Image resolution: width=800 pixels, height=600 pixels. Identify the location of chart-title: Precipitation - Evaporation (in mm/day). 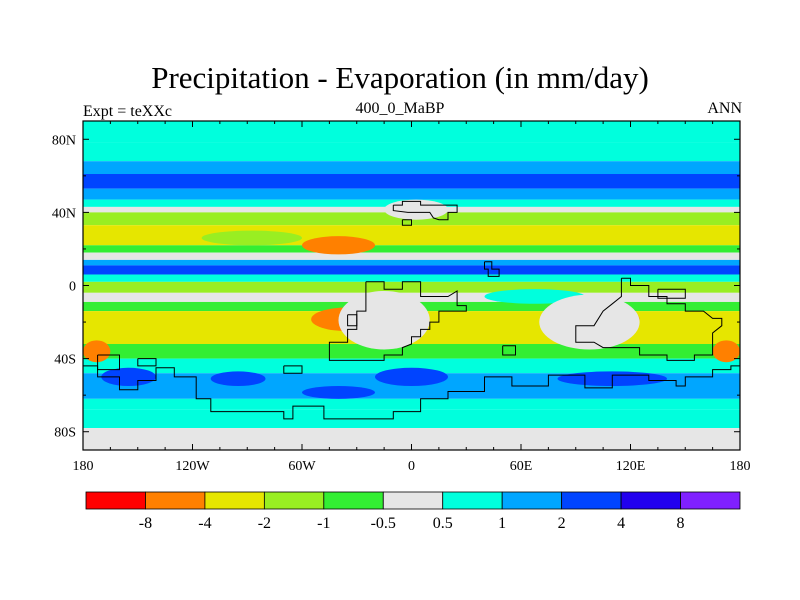
(400, 77).